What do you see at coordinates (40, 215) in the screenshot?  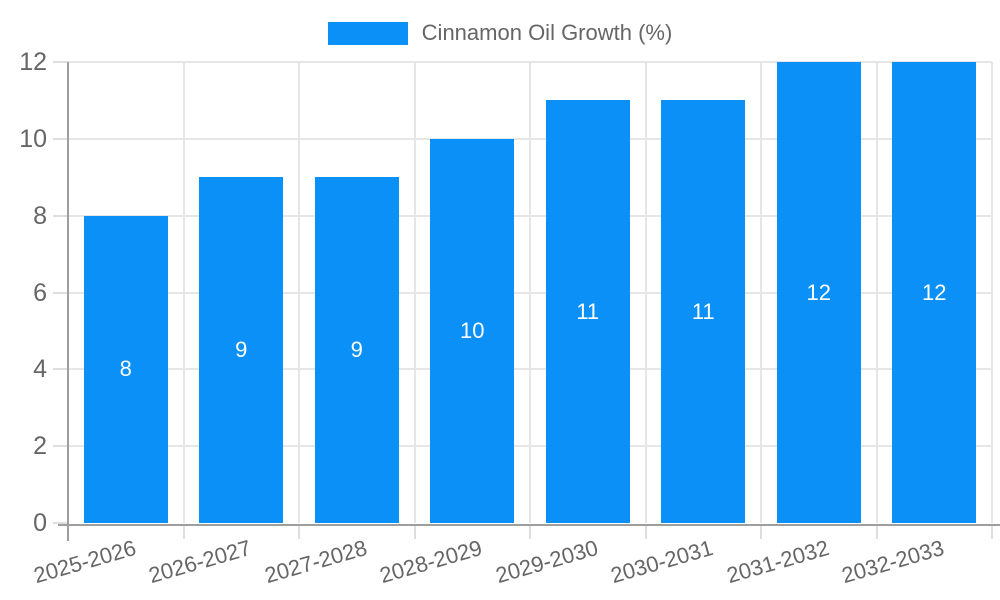 I see `y-tick-label: 8` at bounding box center [40, 215].